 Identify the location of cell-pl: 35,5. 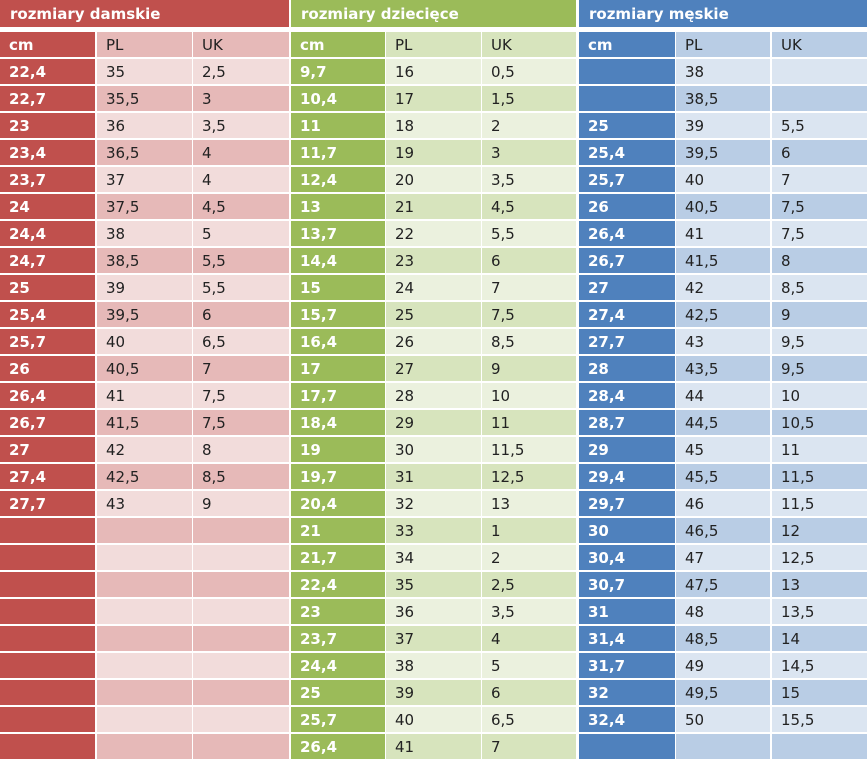
(144, 98).